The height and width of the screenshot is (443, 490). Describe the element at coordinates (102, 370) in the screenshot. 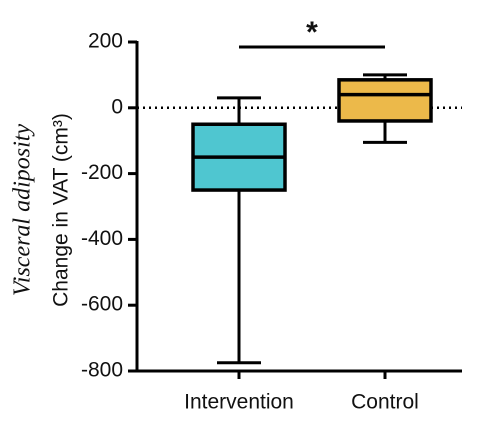

I see `y-tick-label: -800` at that location.